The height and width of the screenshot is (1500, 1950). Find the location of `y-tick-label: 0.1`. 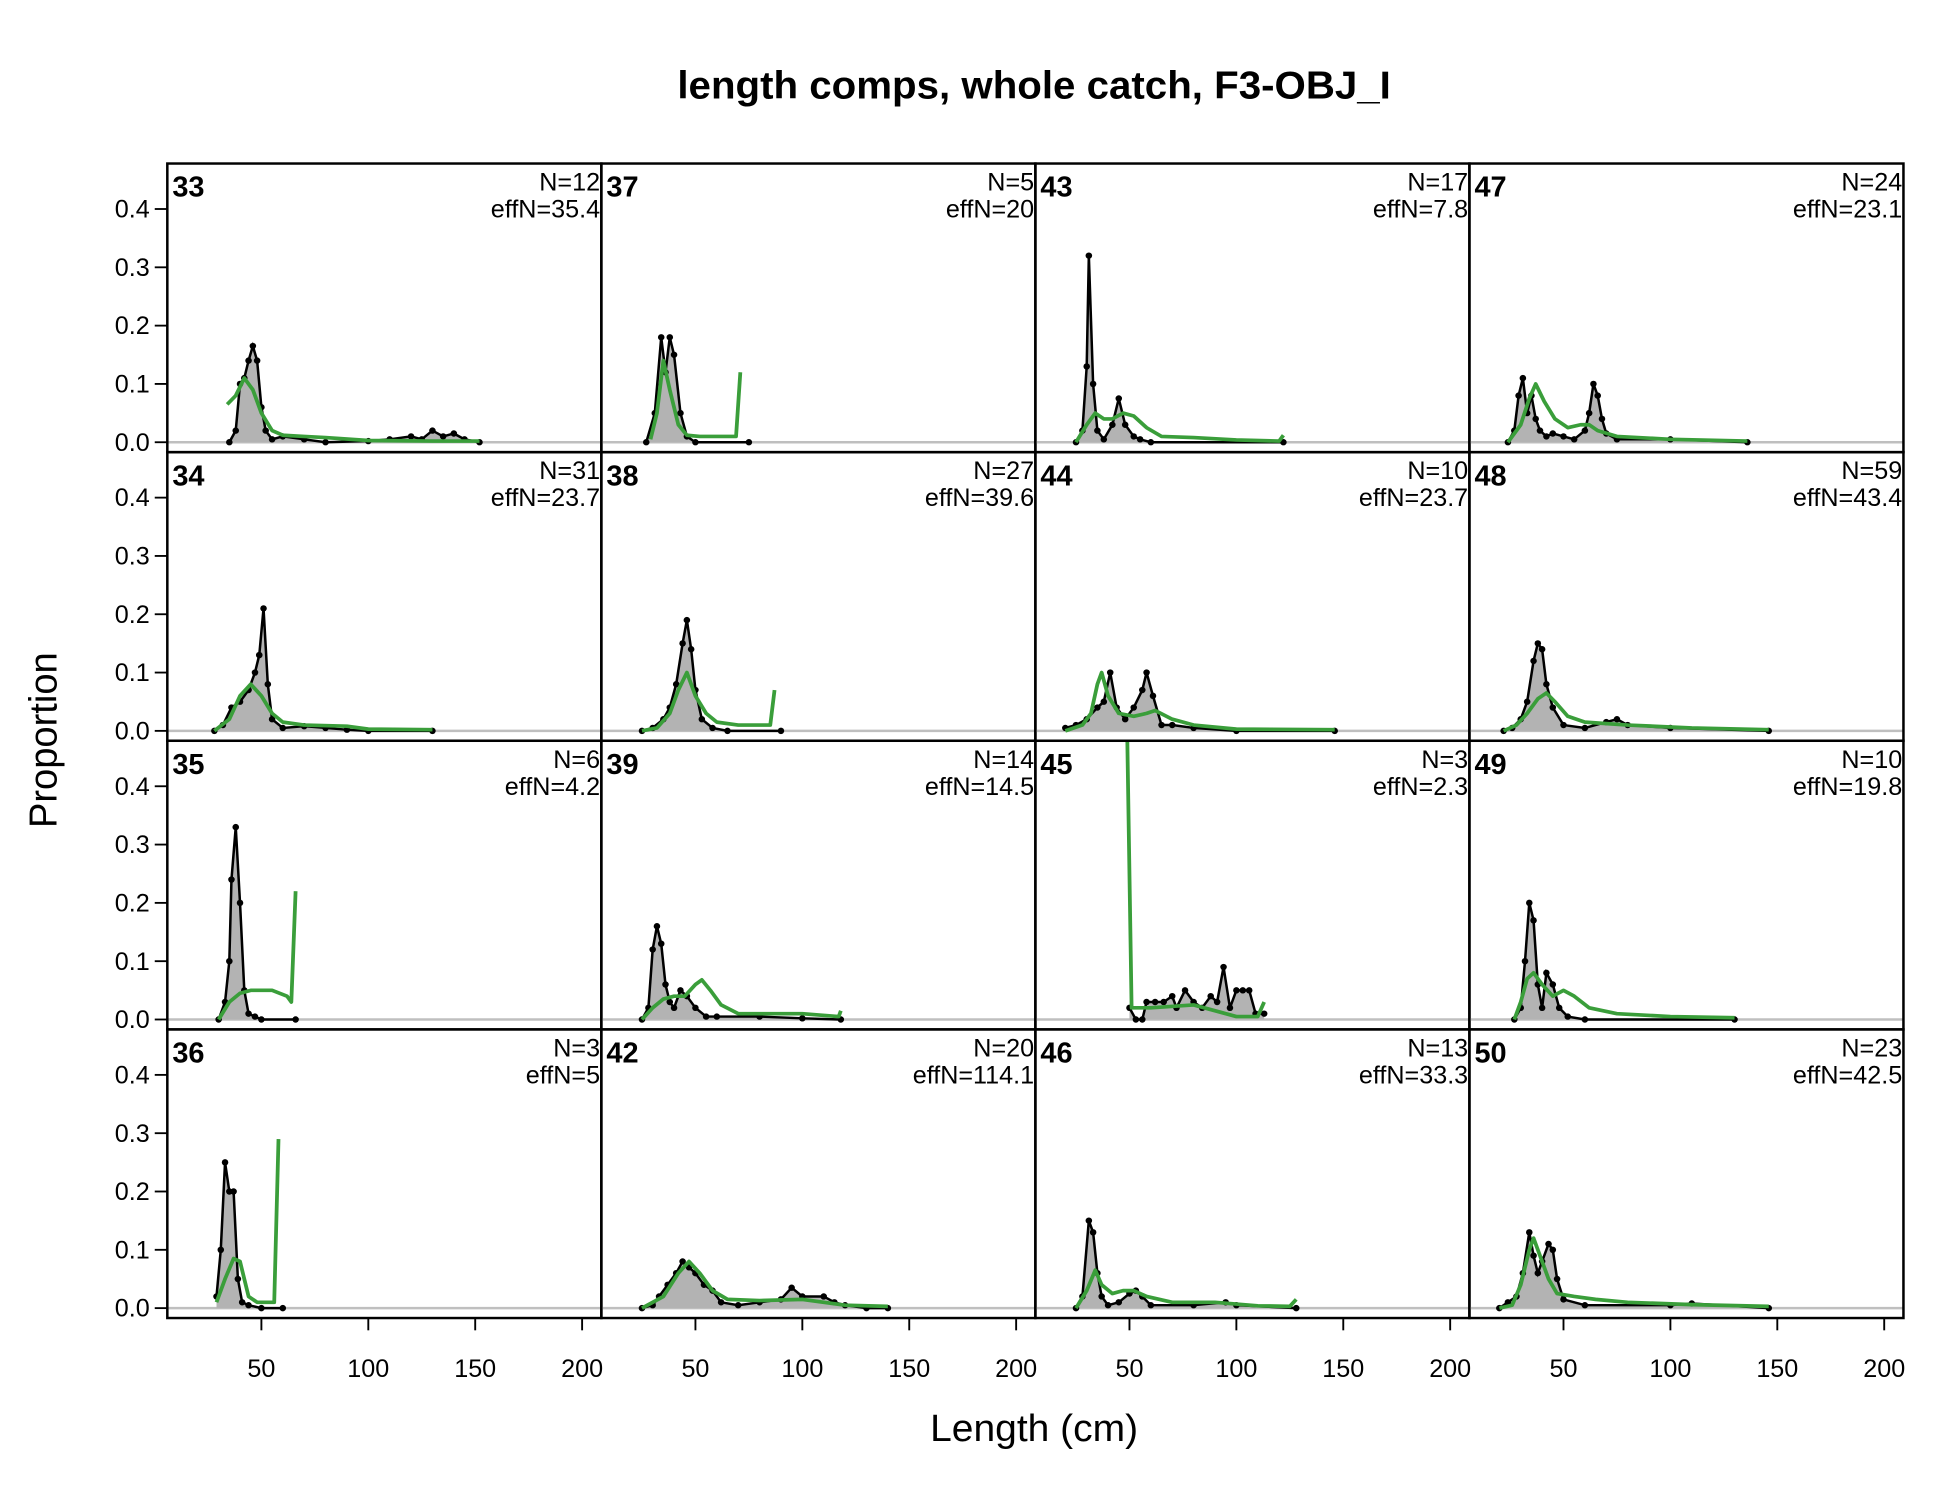

y-tick-label: 0.1 is located at coordinates (132, 385).